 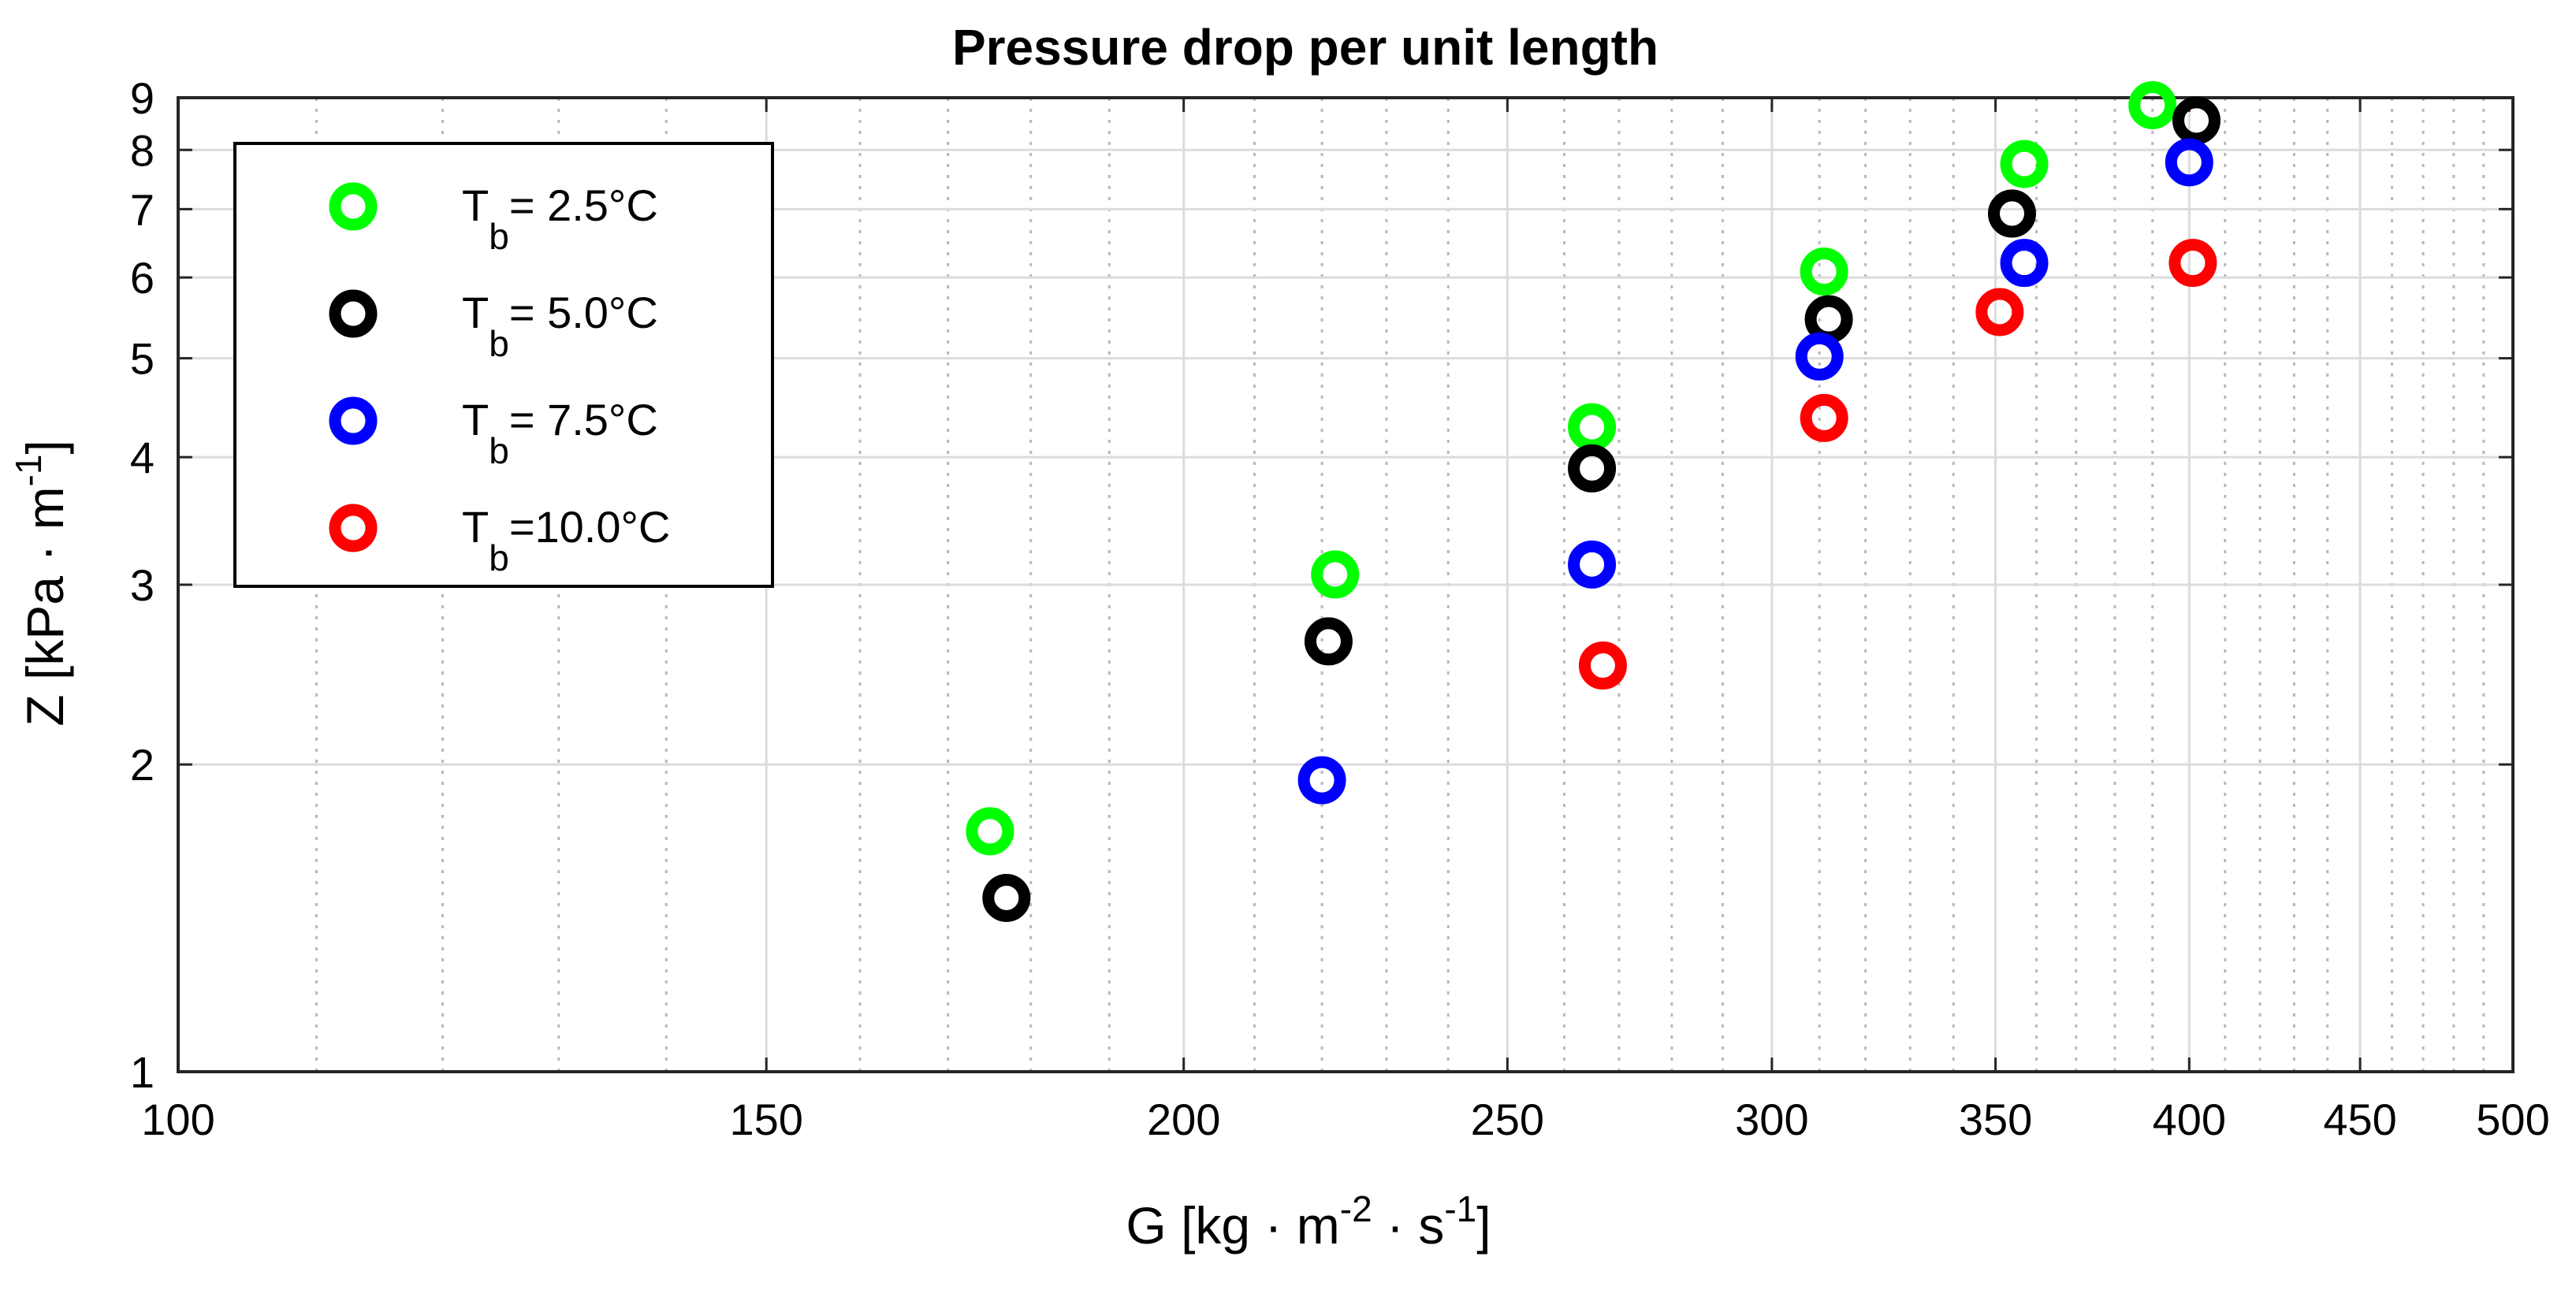 I want to click on y-tick-label: 6, so click(x=142, y=278).